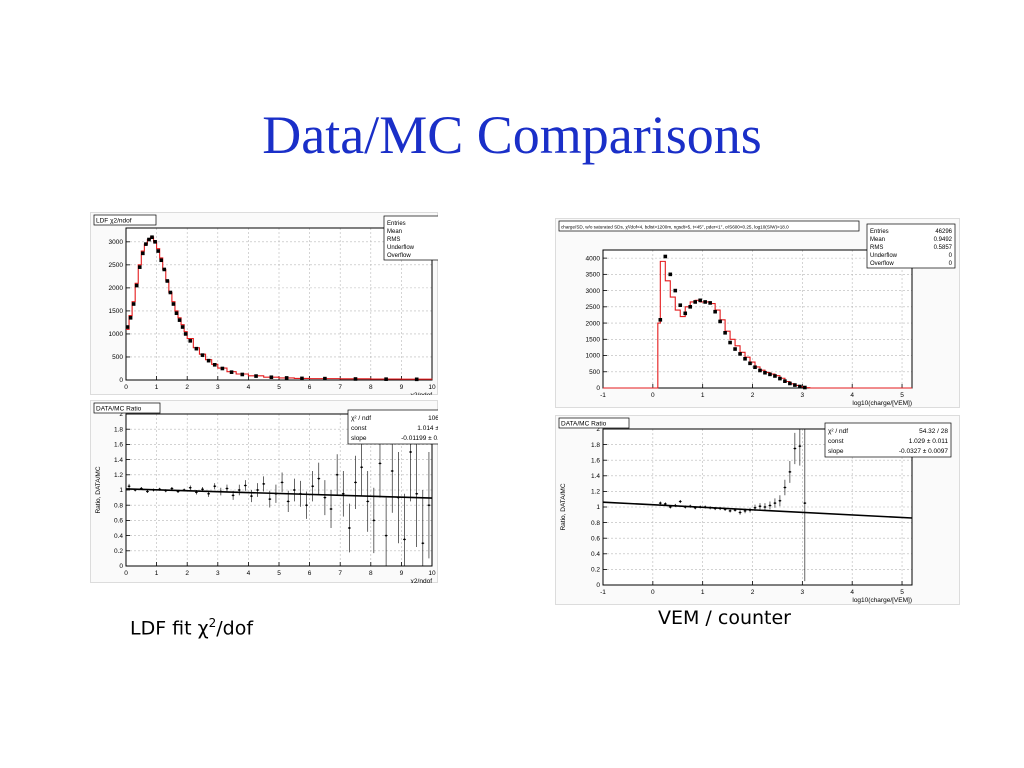 This screenshot has width=1024, height=768. I want to click on y-tick-label: 1, so click(598, 507).